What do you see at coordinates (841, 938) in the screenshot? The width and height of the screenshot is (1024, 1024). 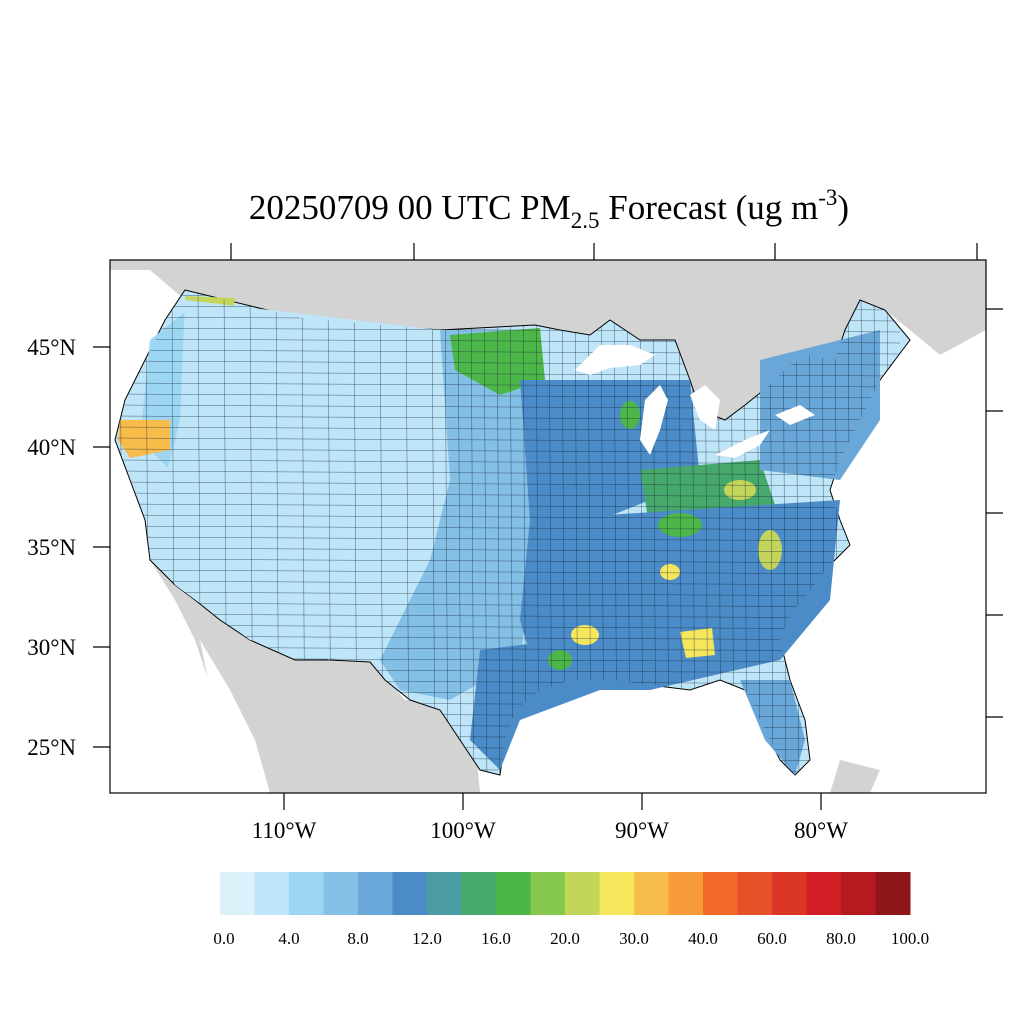 I see `colorbar-label: 80.0` at bounding box center [841, 938].